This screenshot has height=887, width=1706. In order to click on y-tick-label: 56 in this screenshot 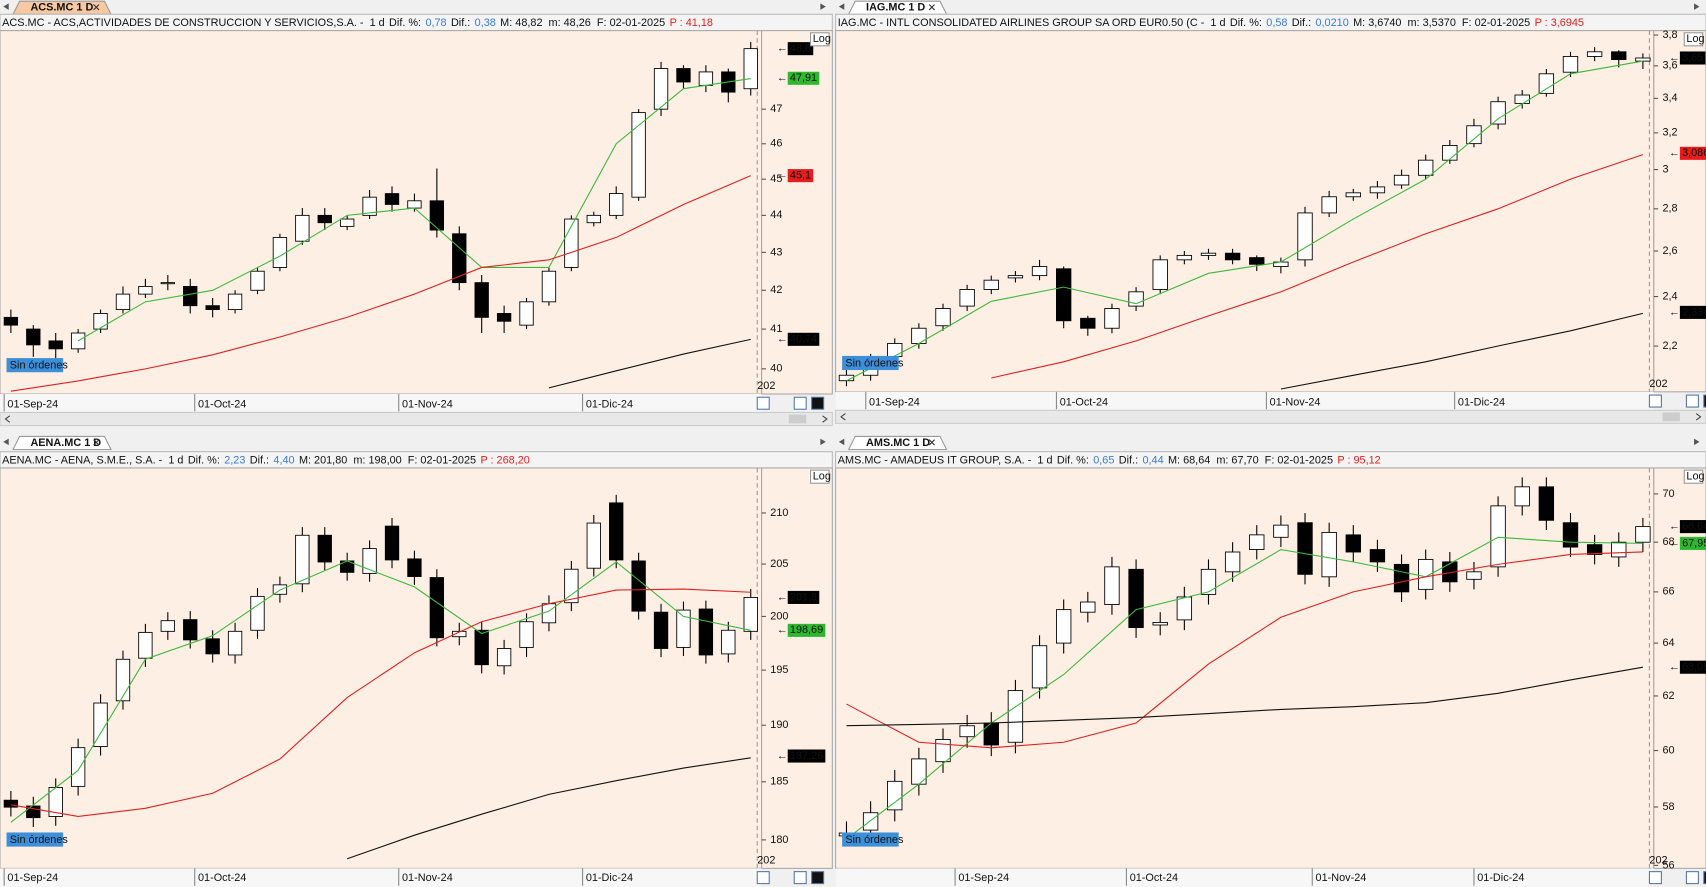, I will do `click(1668, 865)`.